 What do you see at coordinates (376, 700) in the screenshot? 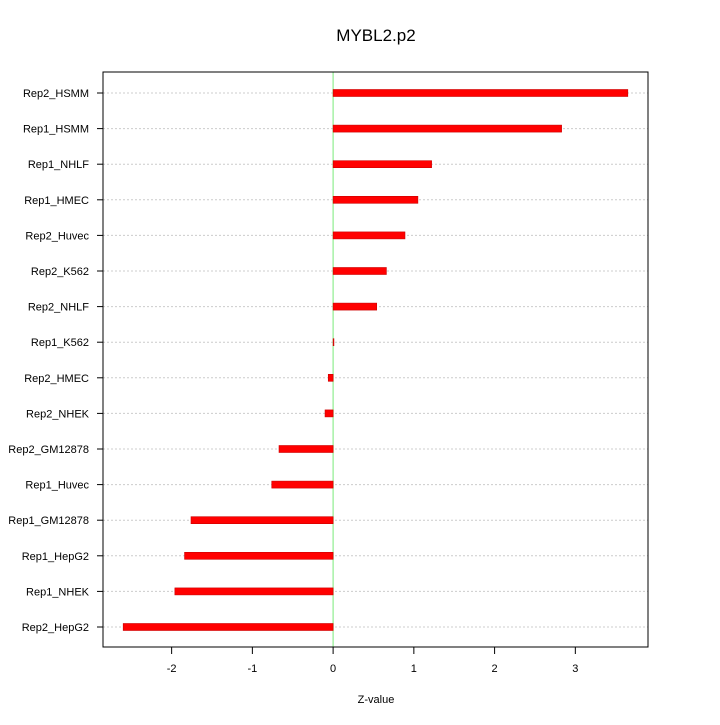
I see `x-axis-title: Z-value` at bounding box center [376, 700].